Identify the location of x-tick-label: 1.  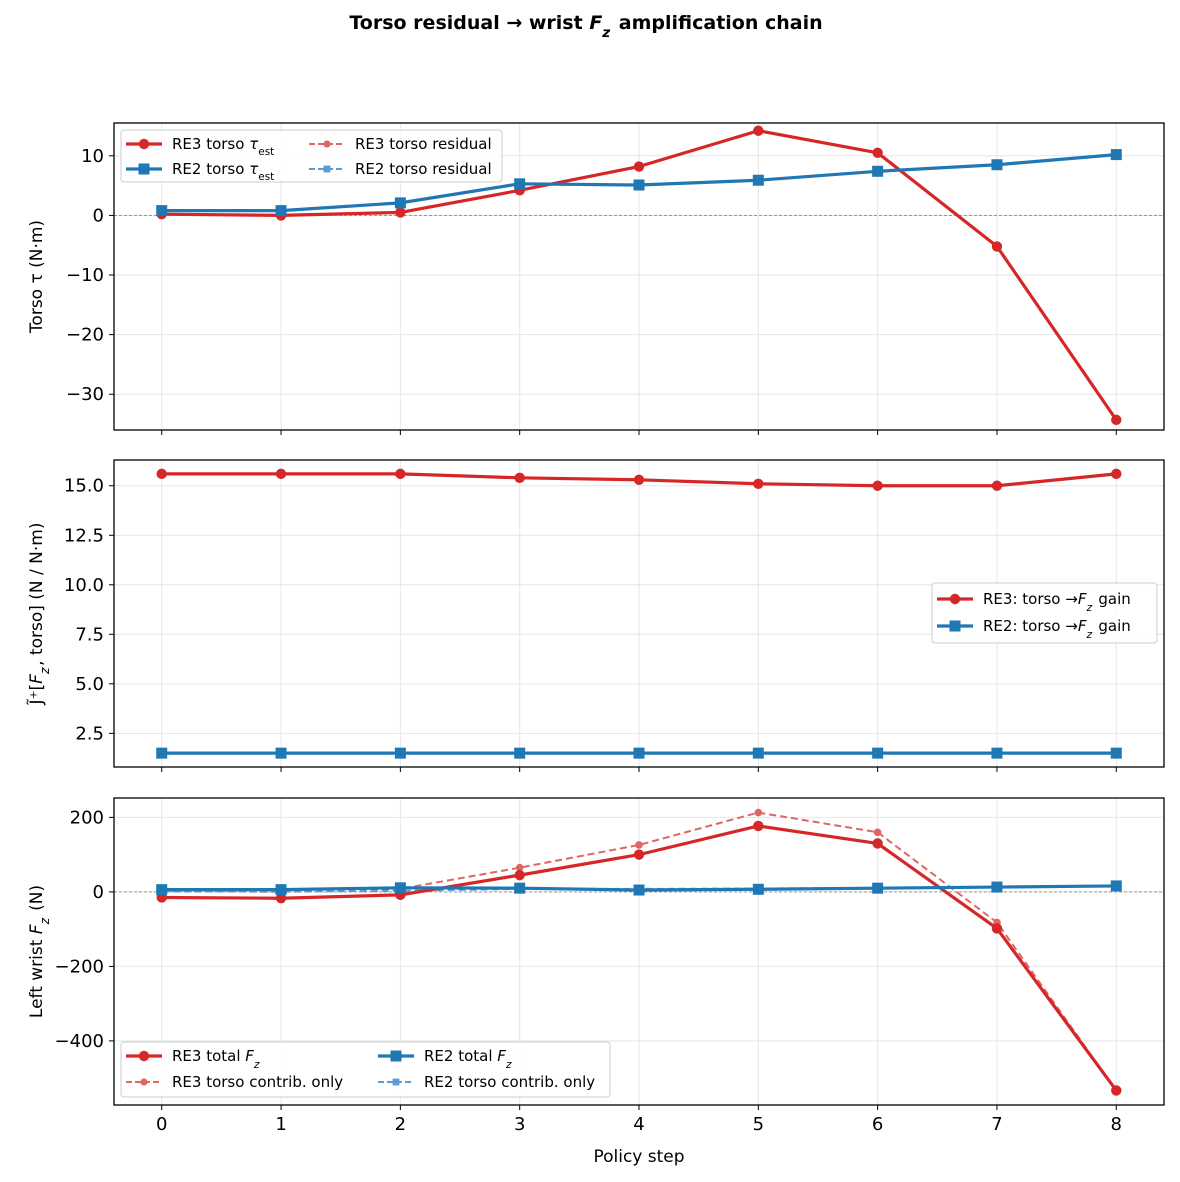
(280, 1124).